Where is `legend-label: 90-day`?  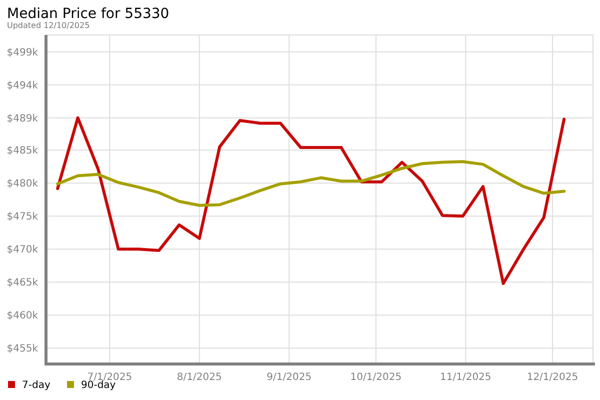
legend-label: 90-day is located at coordinates (98, 385).